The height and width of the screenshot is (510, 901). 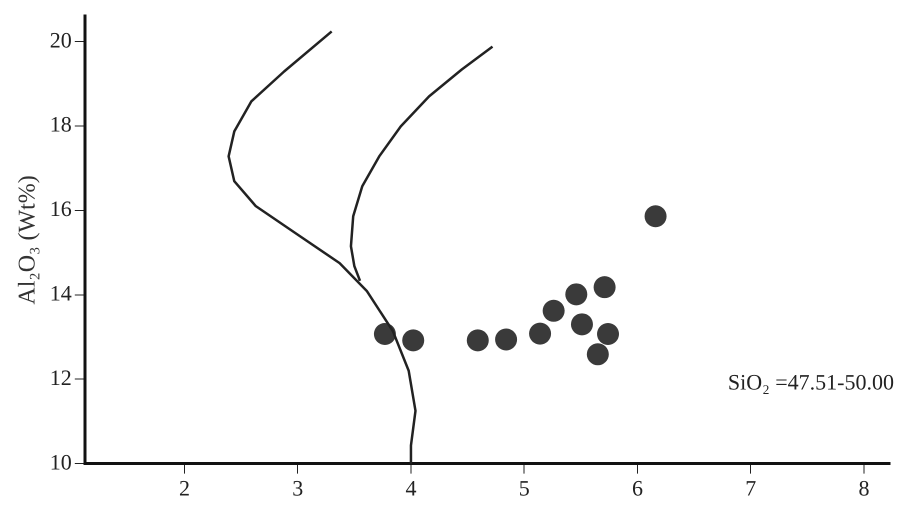 What do you see at coordinates (184, 488) in the screenshot?
I see `x-tick-label: 2` at bounding box center [184, 488].